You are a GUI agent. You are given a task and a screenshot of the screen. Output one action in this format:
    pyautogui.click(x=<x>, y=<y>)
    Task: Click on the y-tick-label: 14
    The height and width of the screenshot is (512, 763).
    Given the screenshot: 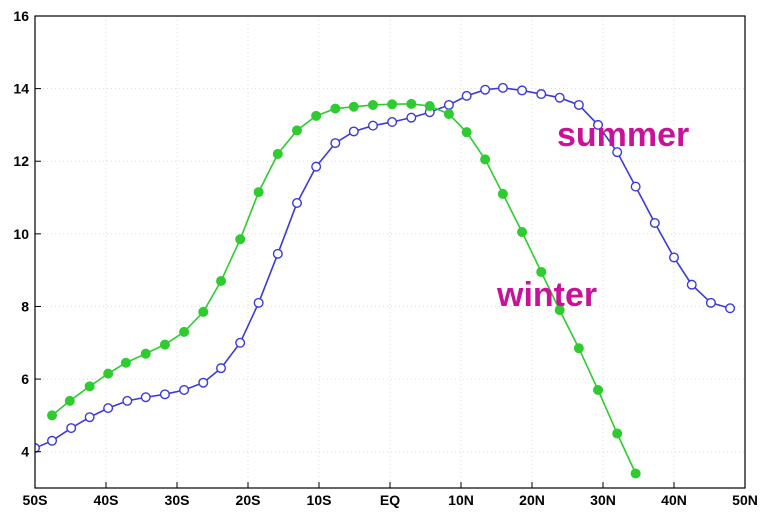 What is the action you would take?
    pyautogui.click(x=21, y=89)
    